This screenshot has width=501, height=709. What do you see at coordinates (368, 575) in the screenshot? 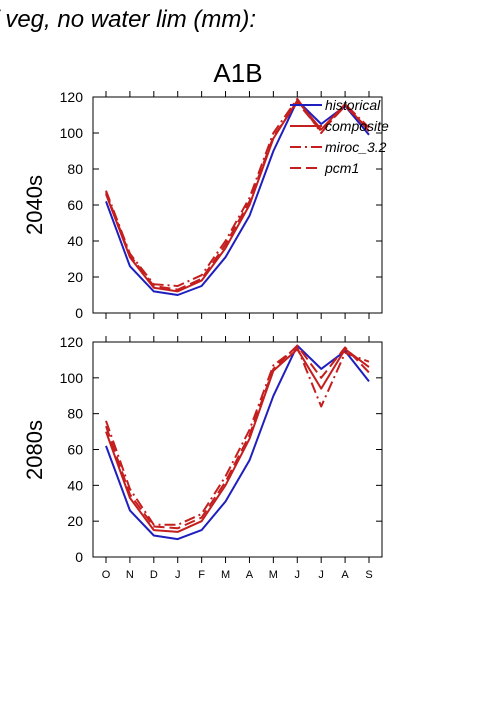
I see `x-tick-label: S` at bounding box center [368, 575].